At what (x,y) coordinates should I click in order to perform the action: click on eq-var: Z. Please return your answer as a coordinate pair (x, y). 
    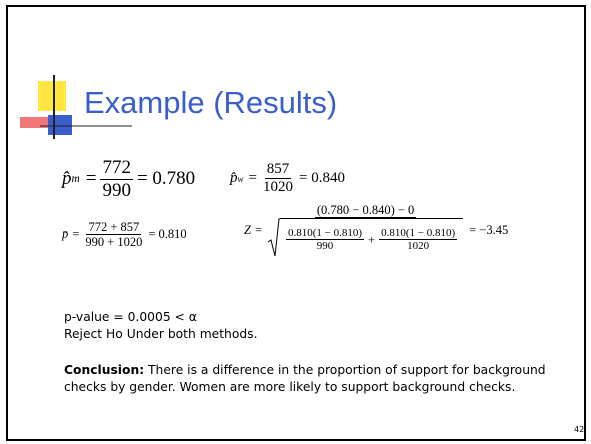
    Looking at the image, I should click on (247, 230).